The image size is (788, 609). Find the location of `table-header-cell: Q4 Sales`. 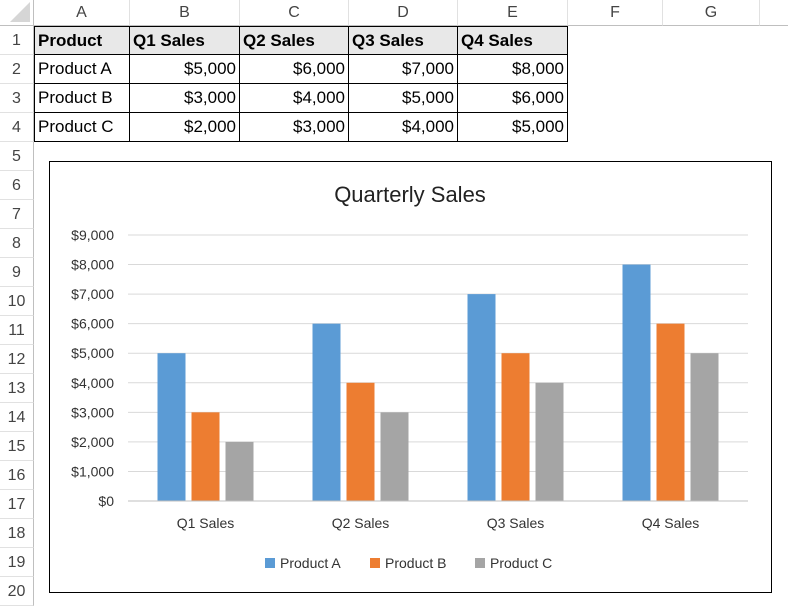

table-header-cell: Q4 Sales is located at coordinates (513, 40).